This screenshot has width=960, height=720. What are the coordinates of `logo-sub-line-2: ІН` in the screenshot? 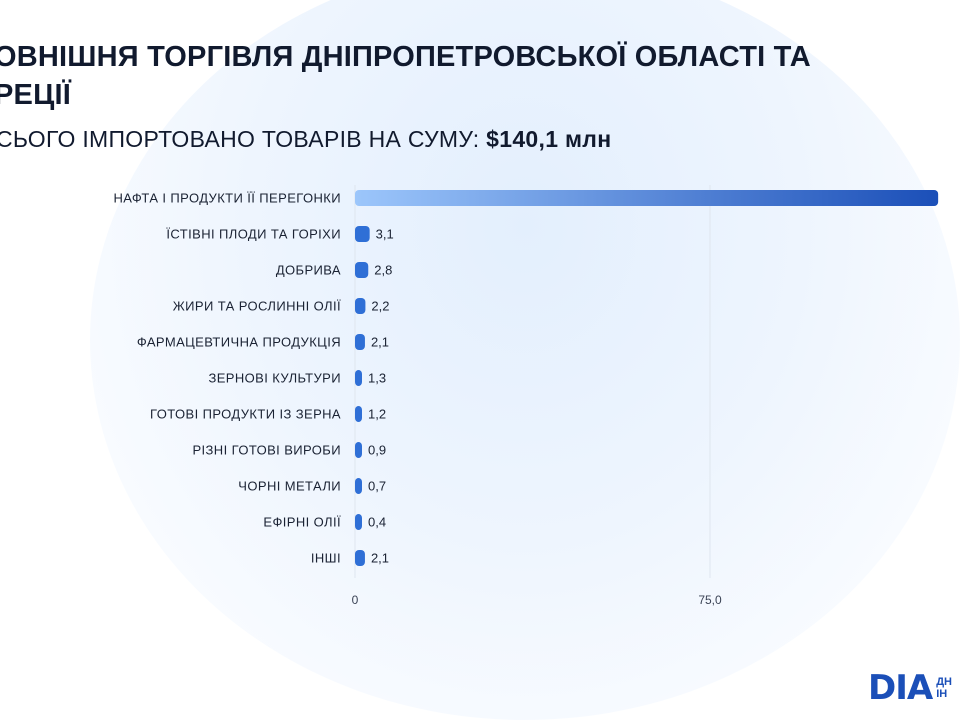 It's located at (942, 694).